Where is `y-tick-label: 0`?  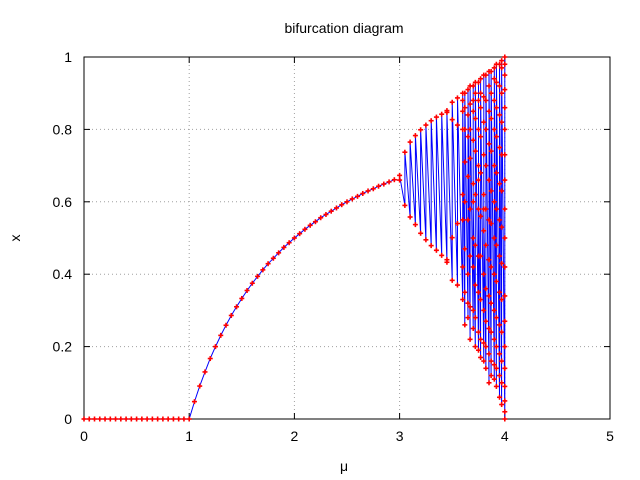 y-tick-label: 0 is located at coordinates (68, 419).